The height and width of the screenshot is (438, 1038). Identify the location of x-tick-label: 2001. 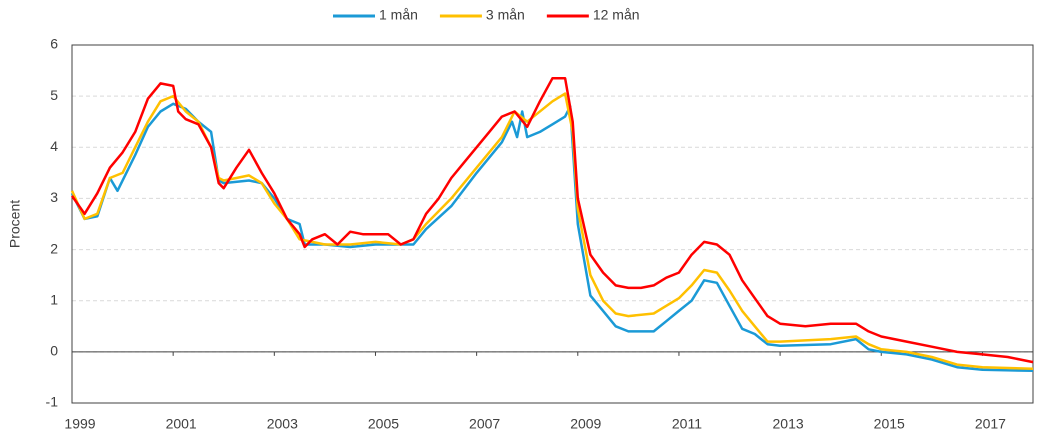
(181, 424).